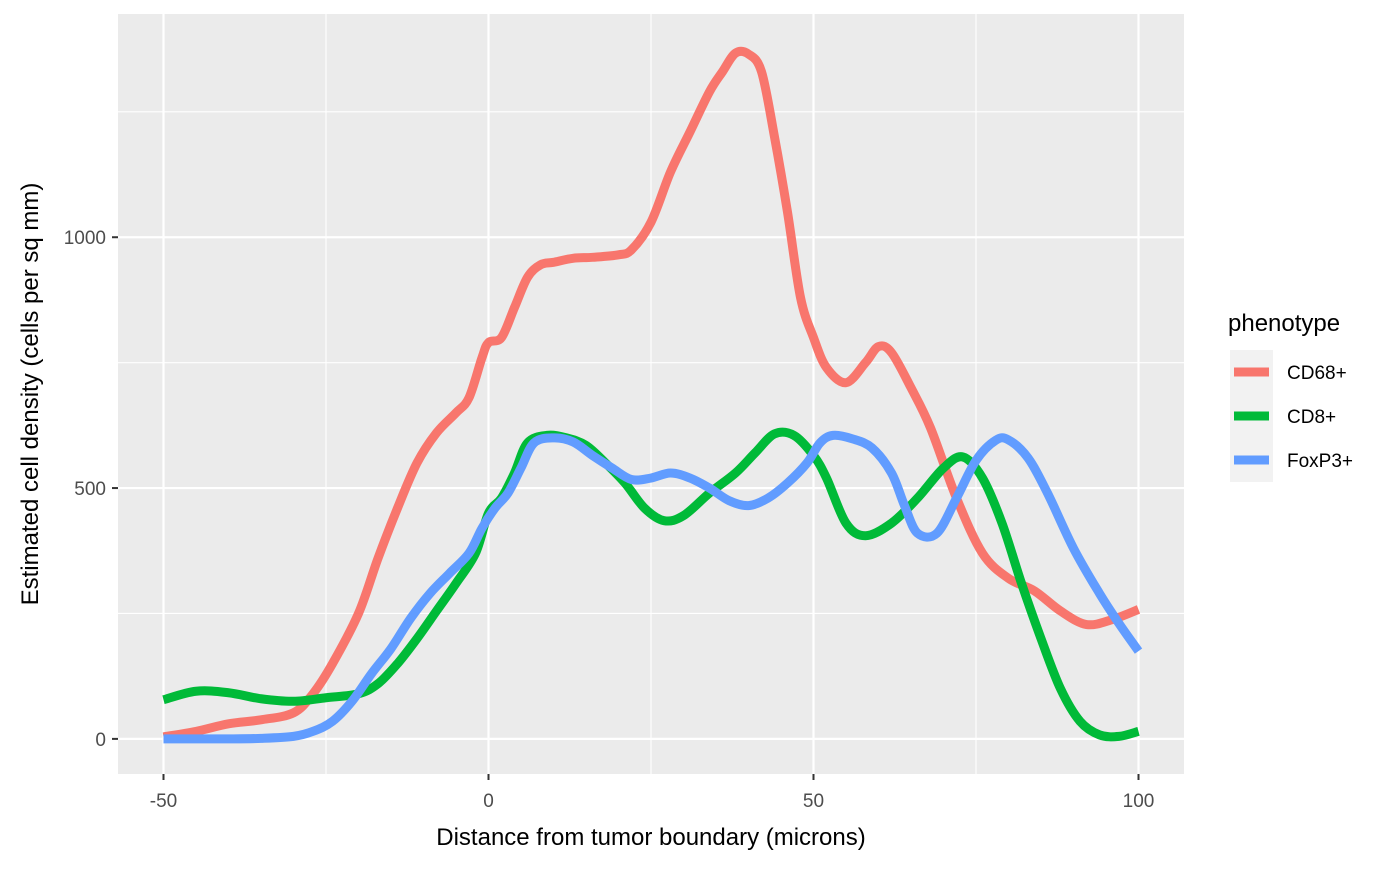 Image resolution: width=1400 pixels, height=871 pixels. What do you see at coordinates (30, 394) in the screenshot?
I see `y-axis-title: Estimated cell density (cells per sq mm)` at bounding box center [30, 394].